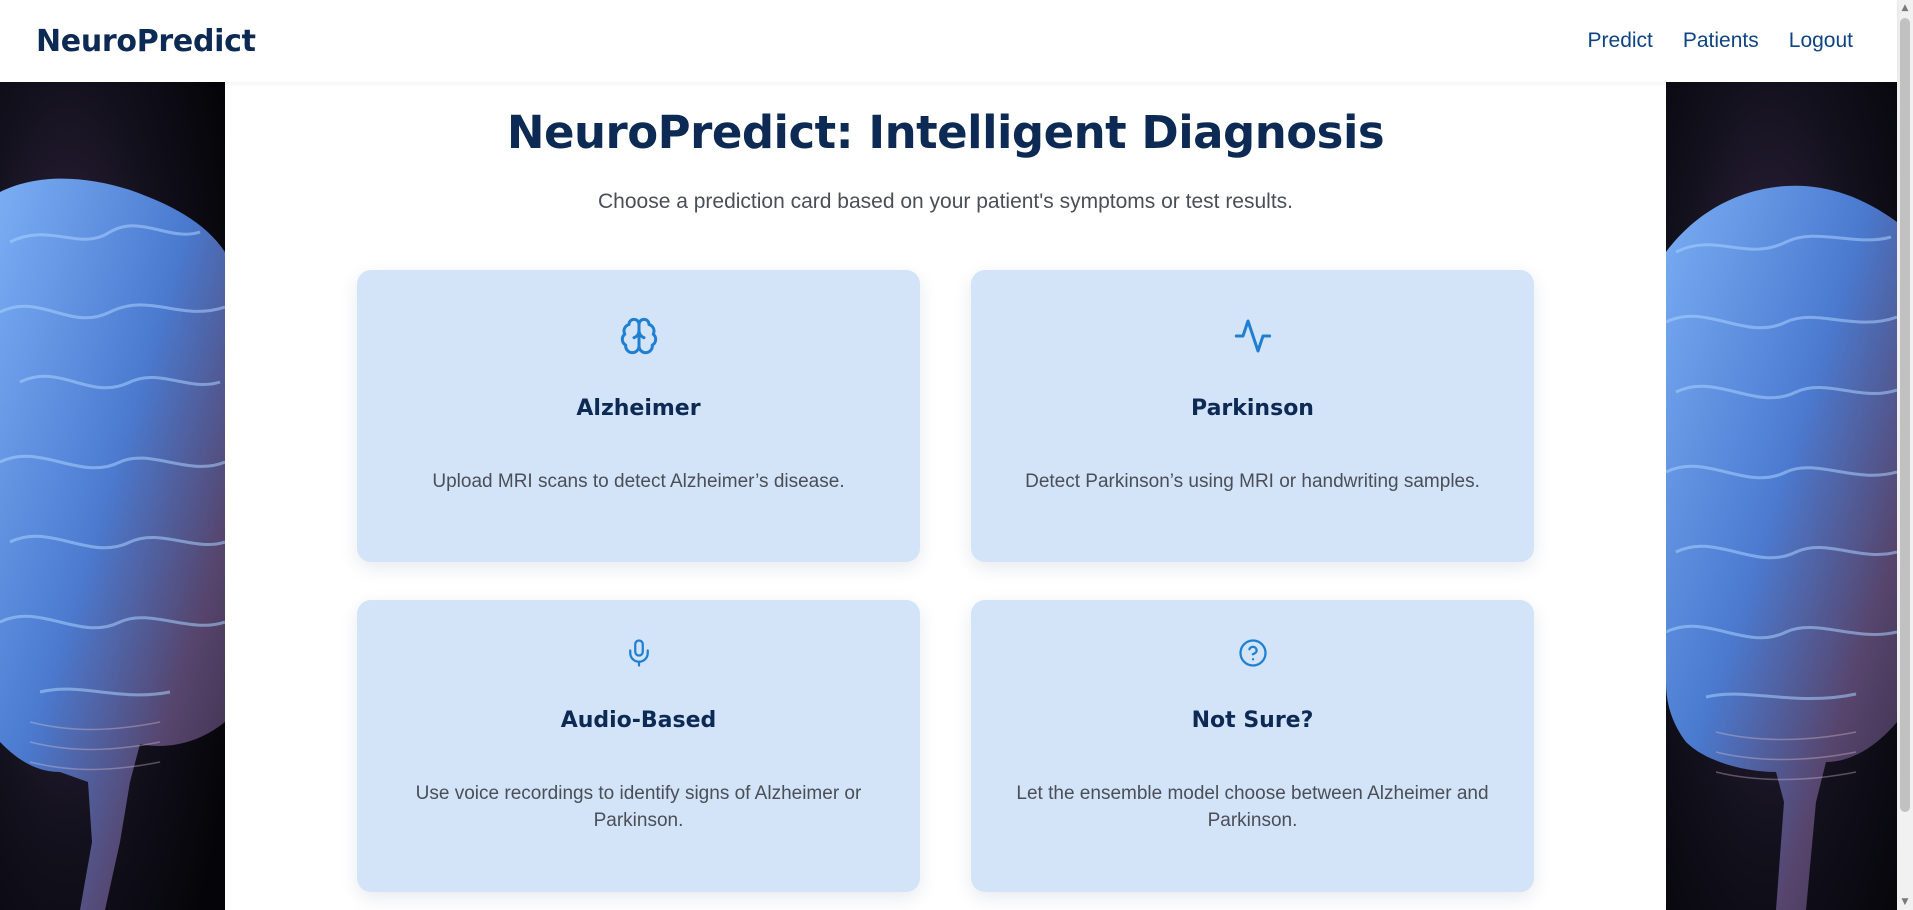 Image resolution: width=1913 pixels, height=910 pixels. Describe the element at coordinates (945, 132) in the screenshot. I see `page-title: NeuroPredict: Intelligent Diagnosis` at that location.